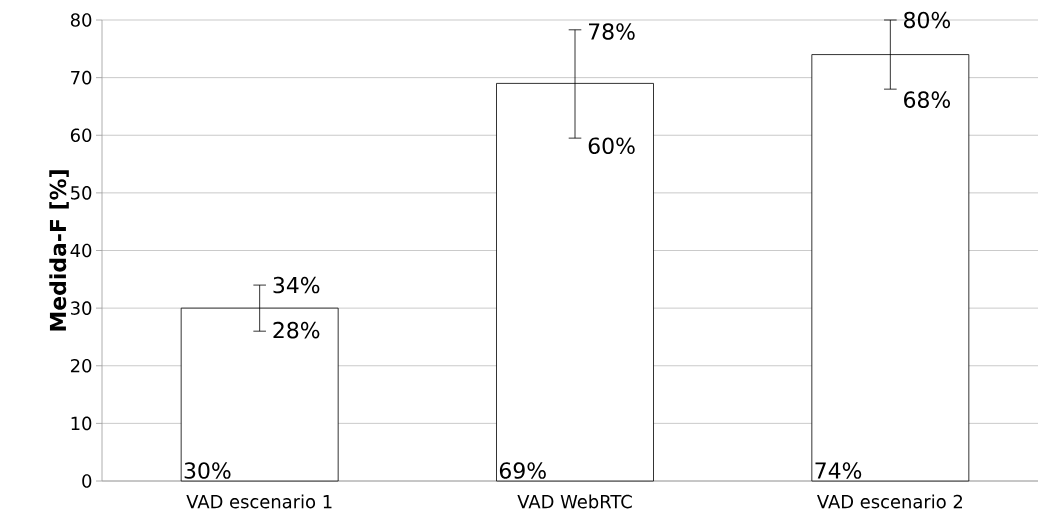  What do you see at coordinates (927, 99) in the screenshot?
I see `annotation: 68%` at bounding box center [927, 99].